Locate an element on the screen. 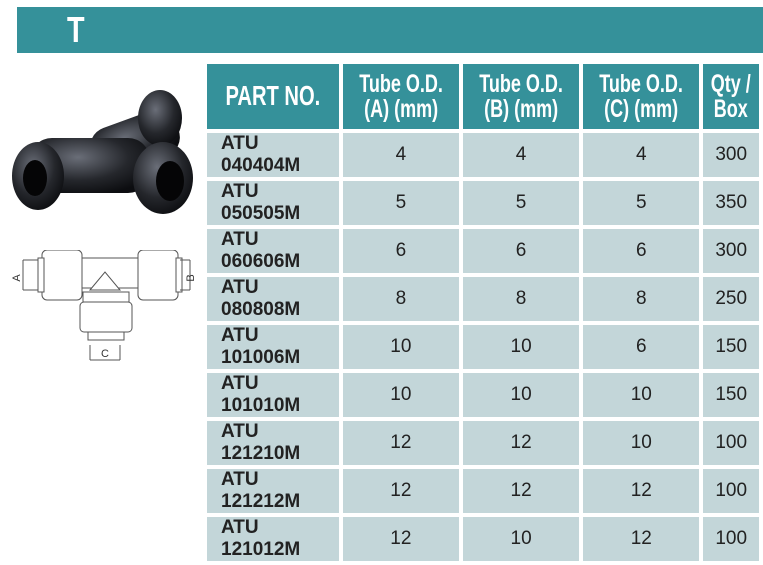 Image resolution: width=763 pixels, height=565 pixels. column-header: Tube O.D. (A) (mm) is located at coordinates (400, 96).